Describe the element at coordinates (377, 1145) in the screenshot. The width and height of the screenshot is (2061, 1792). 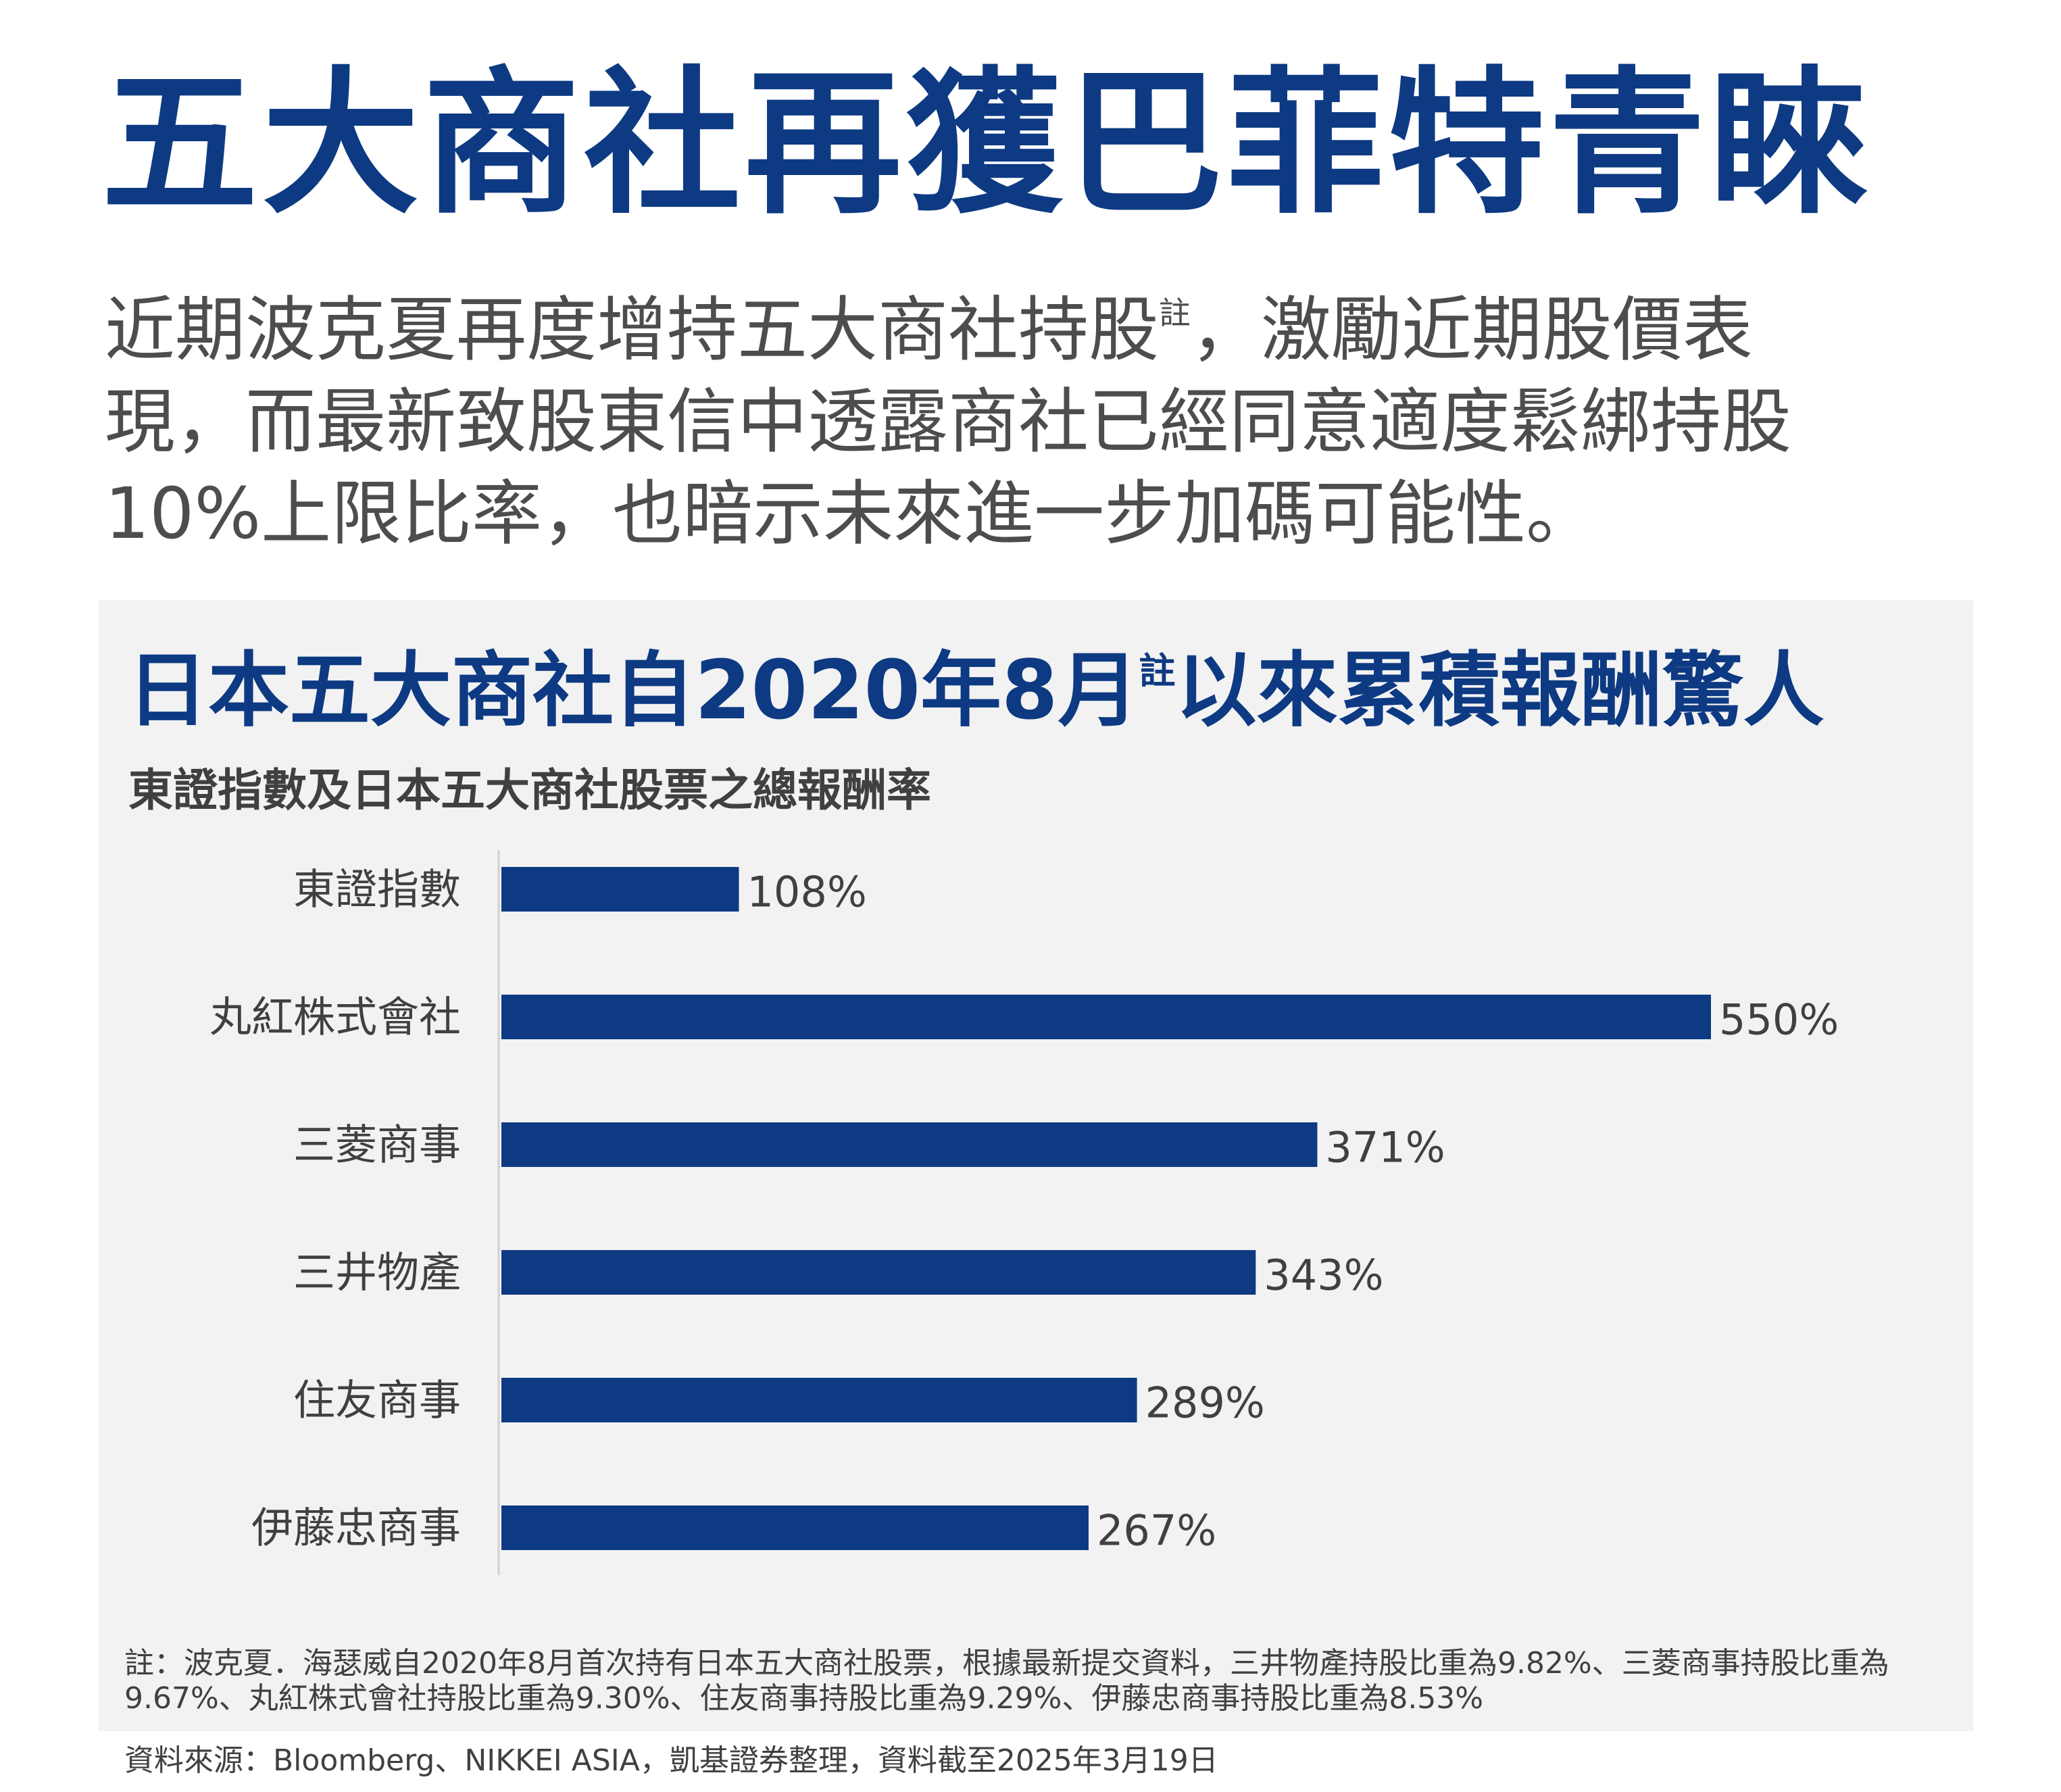
I see `category-label: 三菱商事` at that location.